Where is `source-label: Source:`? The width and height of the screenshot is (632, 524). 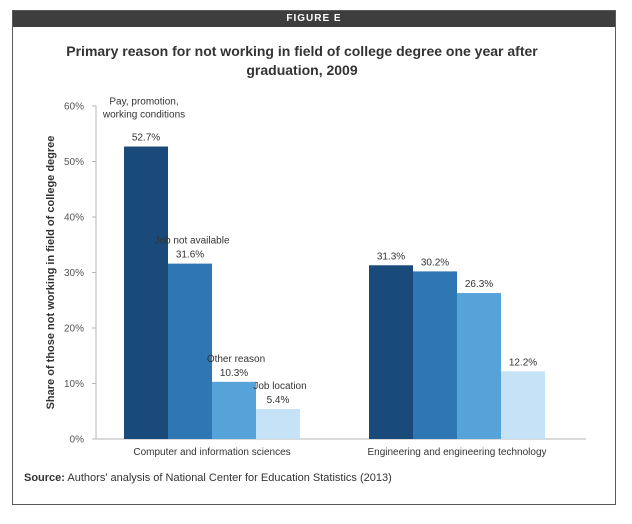 source-label: Source: is located at coordinates (44, 478).